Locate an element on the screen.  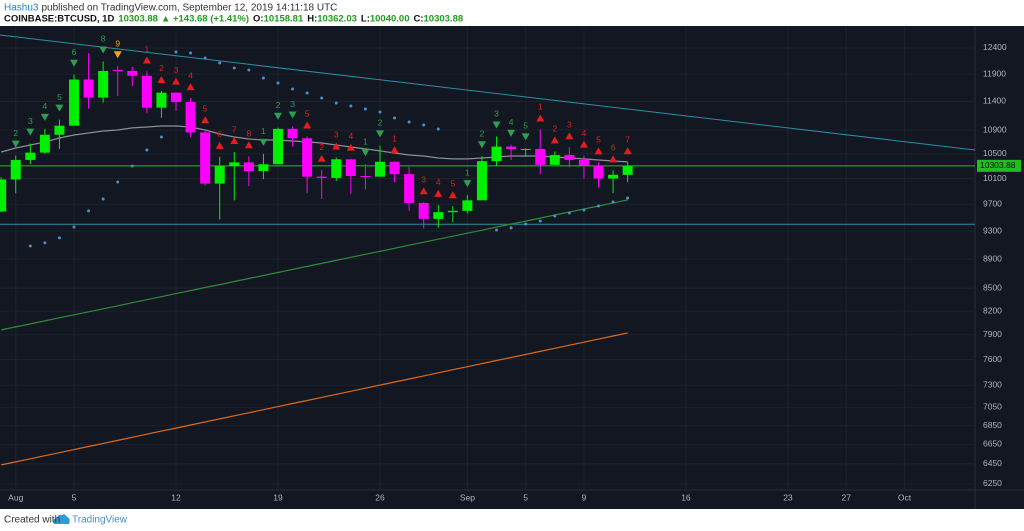
y-tick-label: 6850 is located at coordinates (992, 425).